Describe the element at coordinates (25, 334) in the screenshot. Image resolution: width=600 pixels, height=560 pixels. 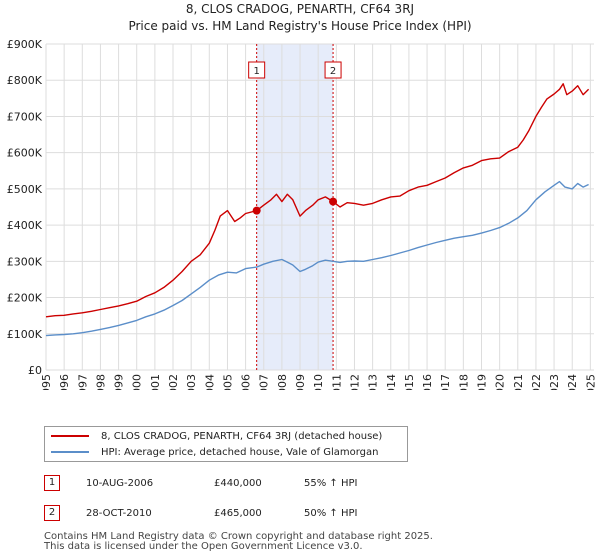
I see `y-tick-label: £100K` at that location.